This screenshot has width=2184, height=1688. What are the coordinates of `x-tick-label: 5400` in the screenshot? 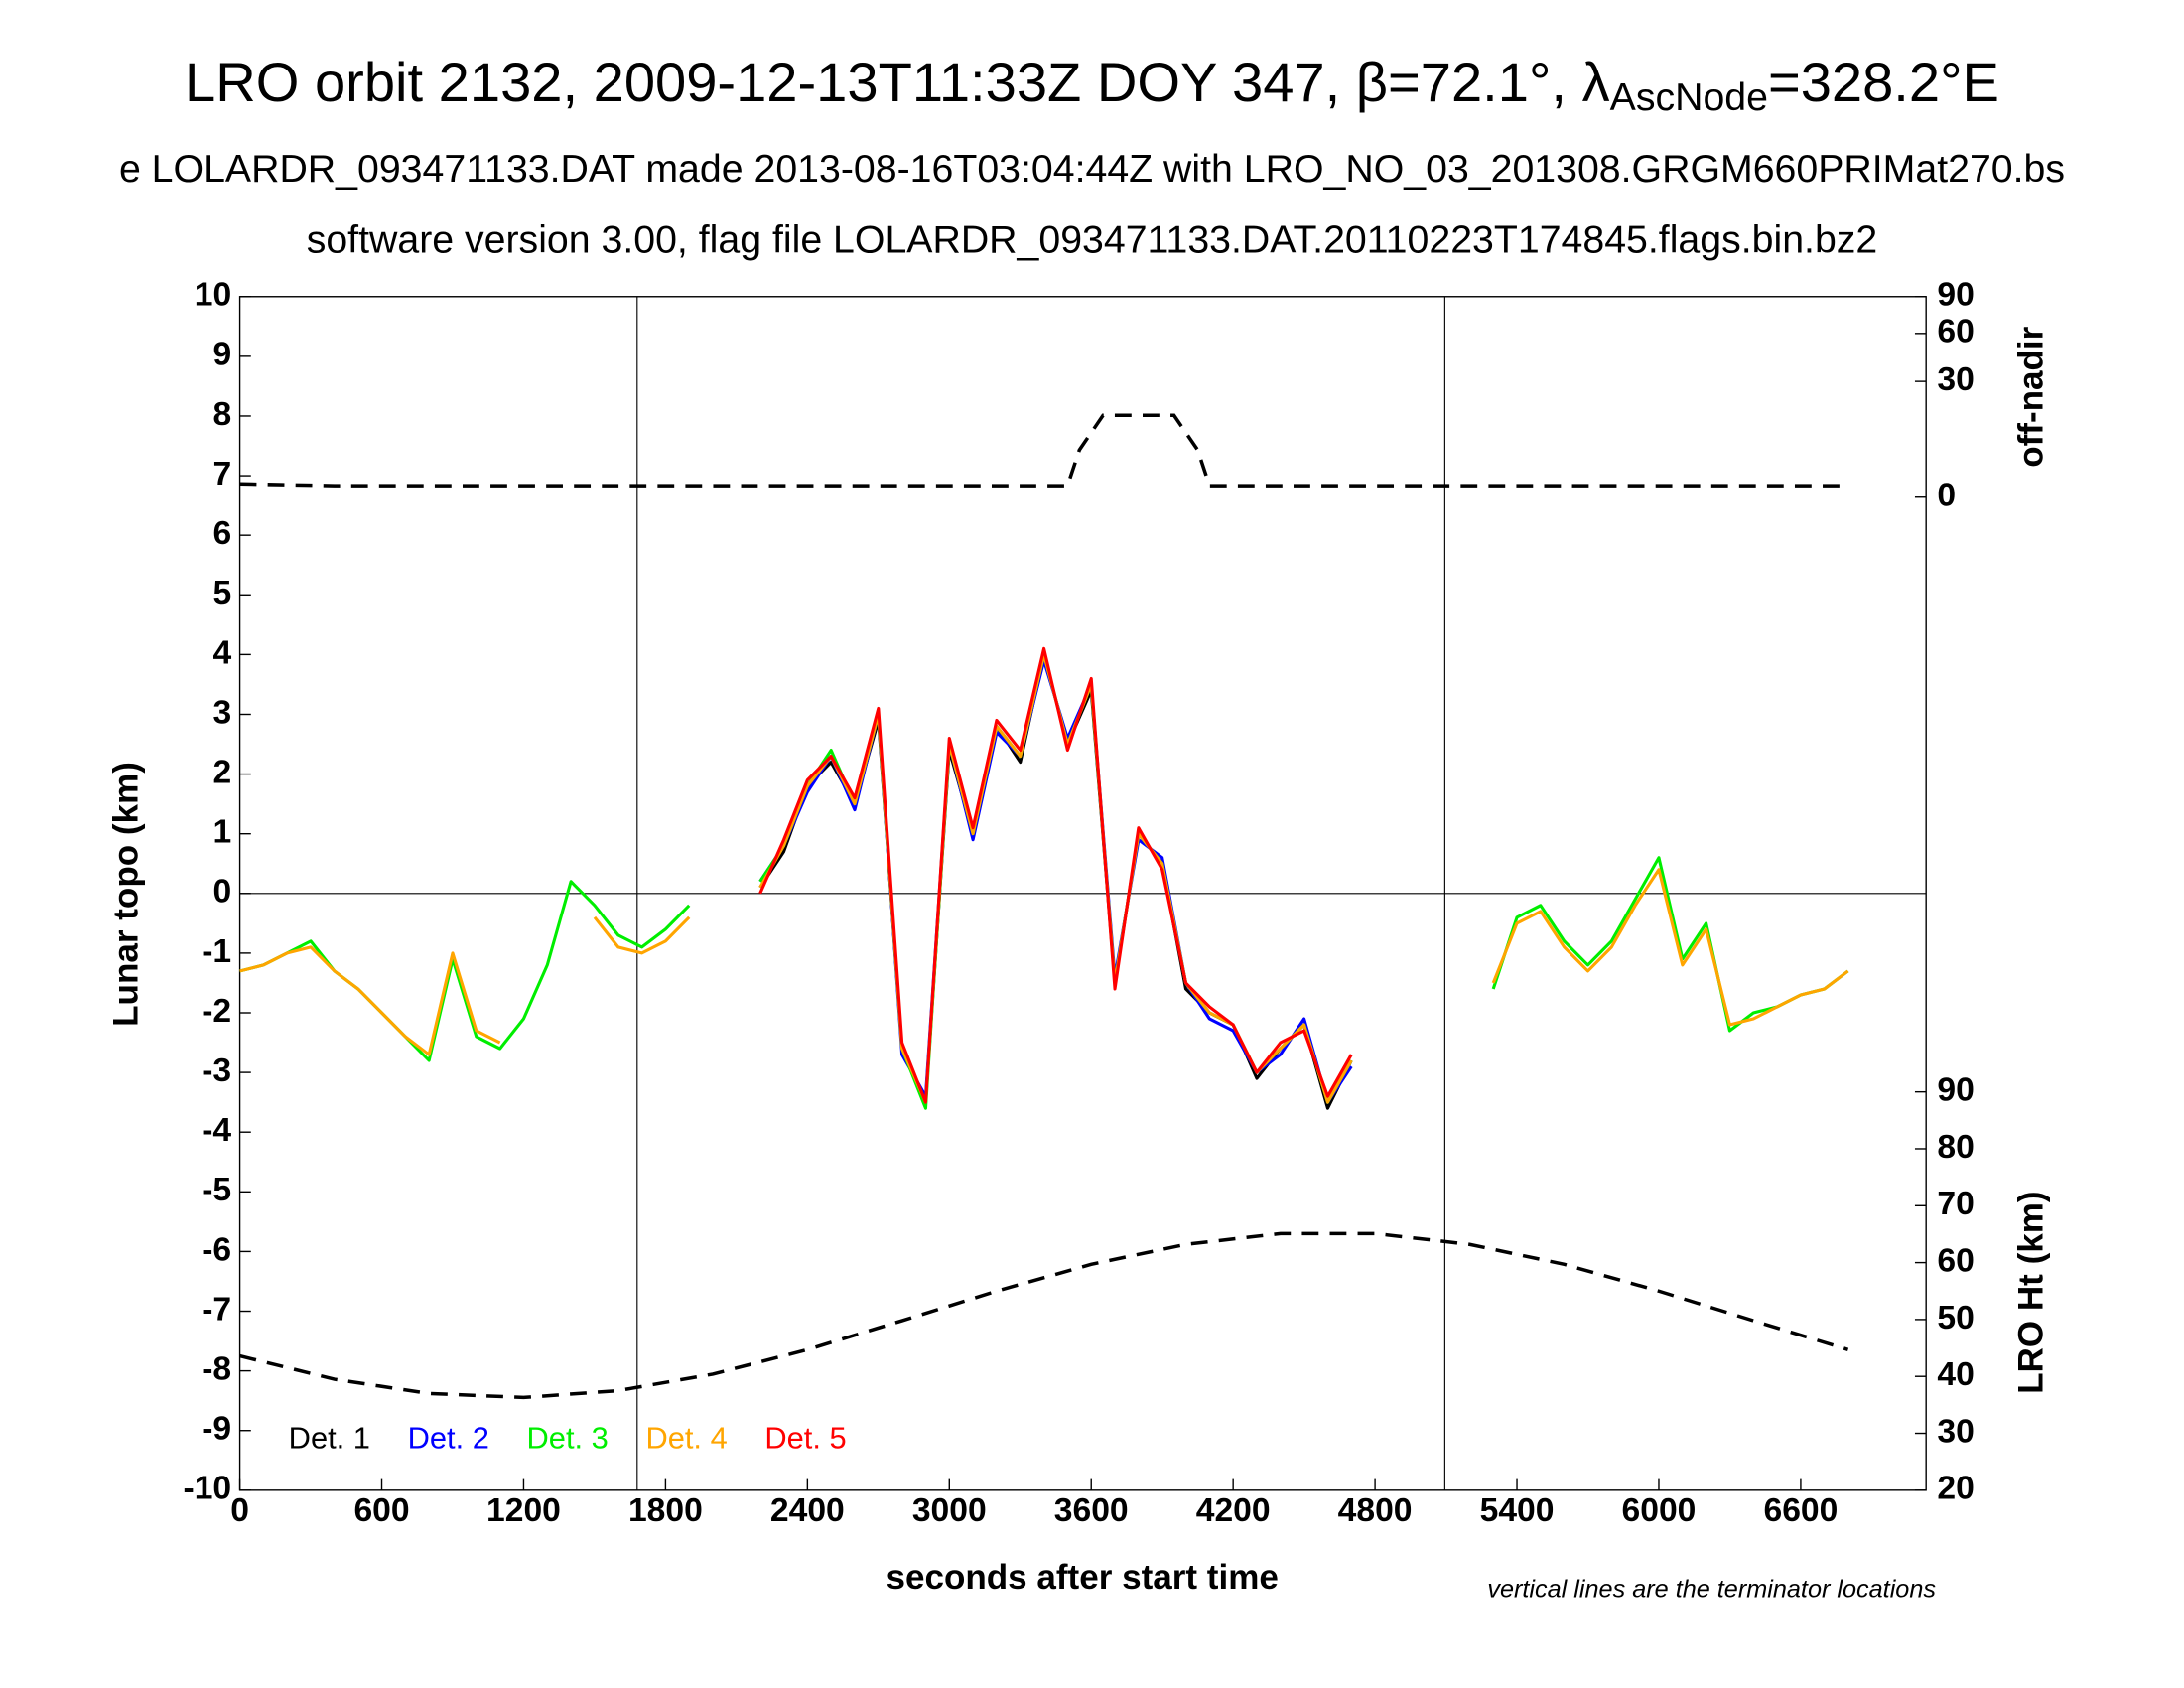 It's located at (1517, 1510).